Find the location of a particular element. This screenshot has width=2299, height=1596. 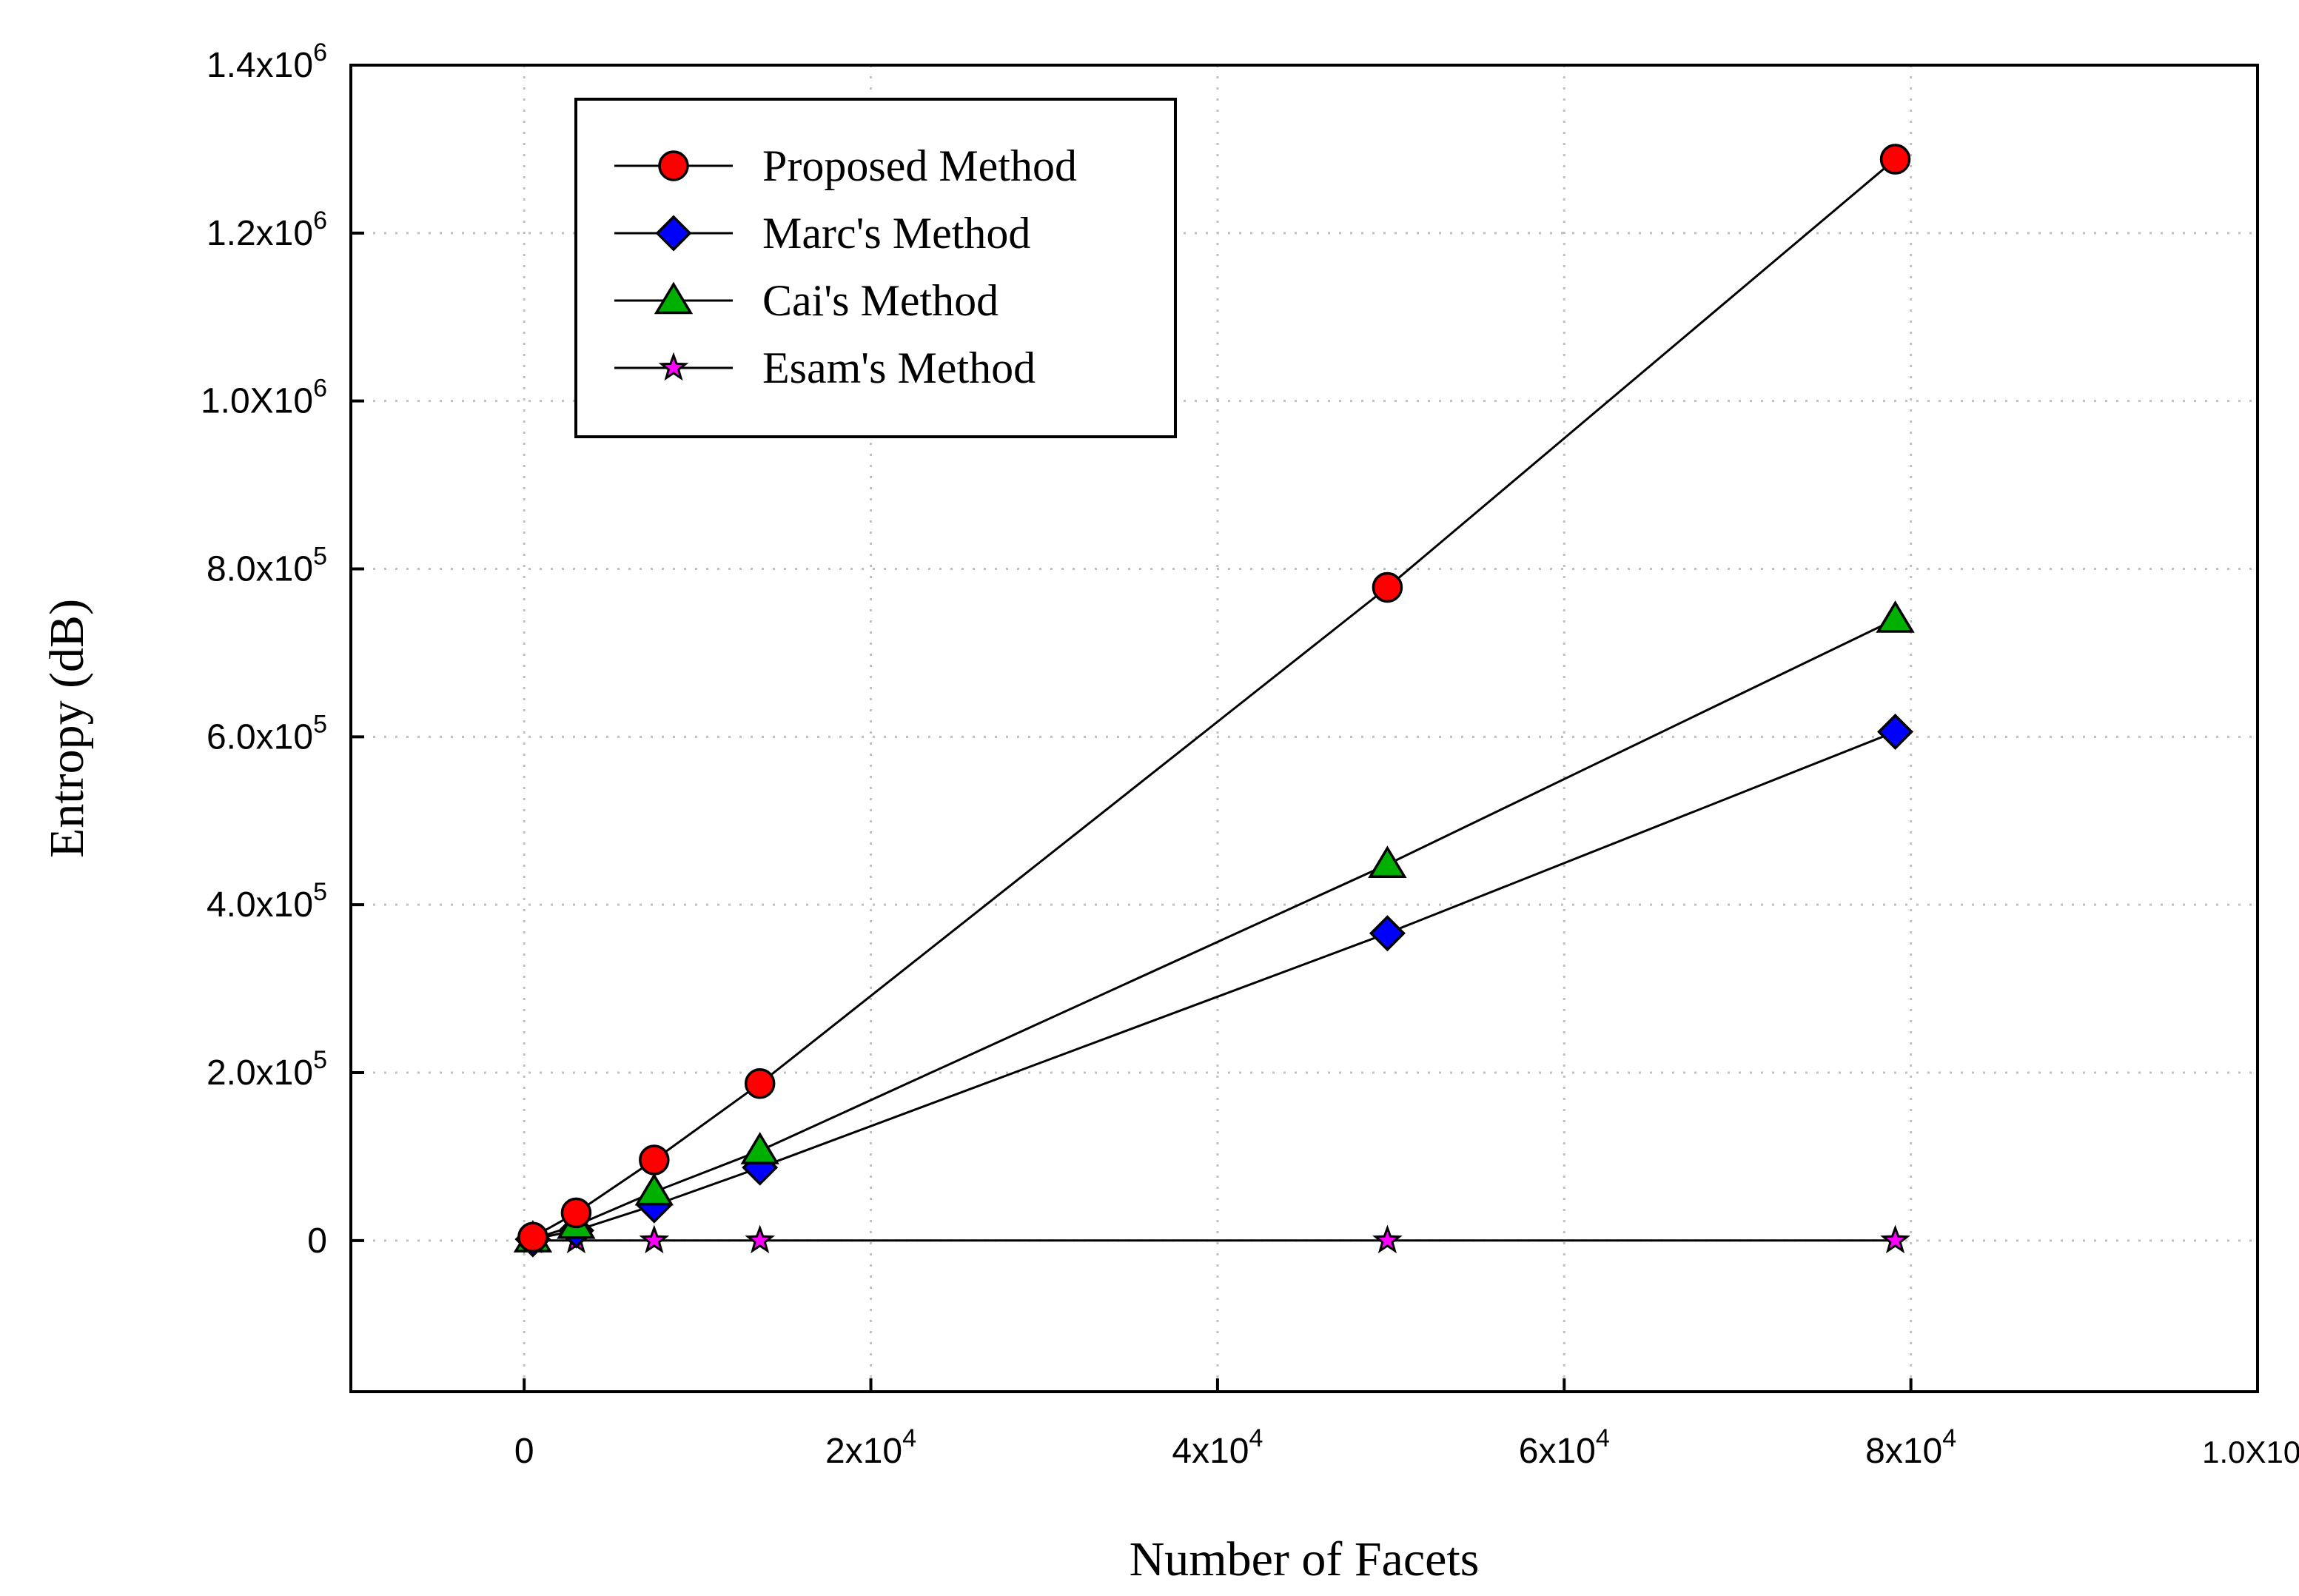

legend-label-marc: Marc's Method is located at coordinates (896, 233).